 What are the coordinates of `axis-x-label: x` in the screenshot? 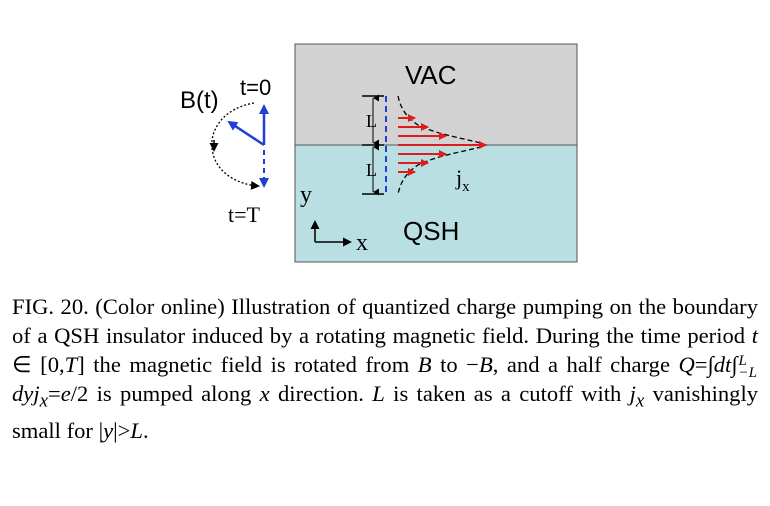 It's located at (362, 243).